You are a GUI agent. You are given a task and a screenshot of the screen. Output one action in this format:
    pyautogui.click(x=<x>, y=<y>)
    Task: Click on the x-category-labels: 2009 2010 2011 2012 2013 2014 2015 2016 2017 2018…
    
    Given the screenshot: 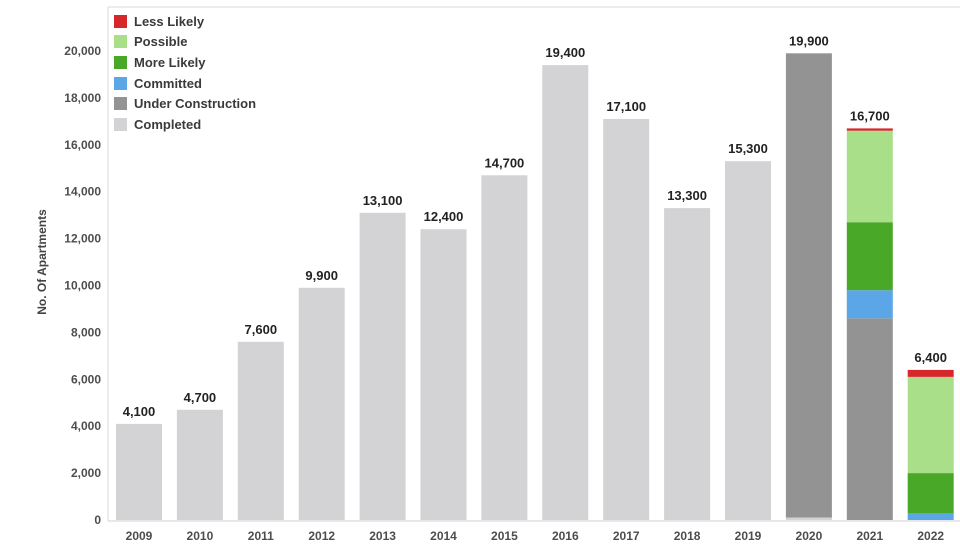 What is the action you would take?
    pyautogui.click(x=535, y=536)
    